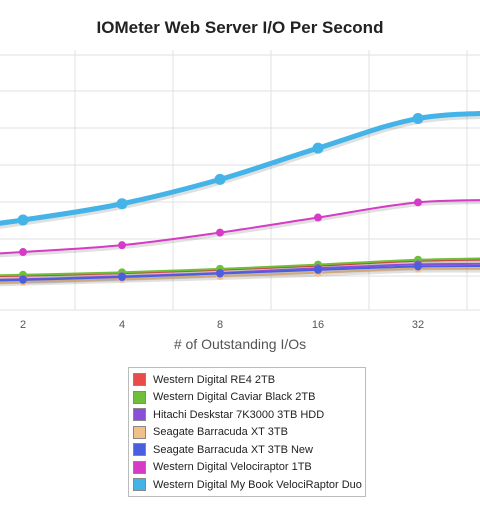  I want to click on x-tick-label: 4, so click(122, 324).